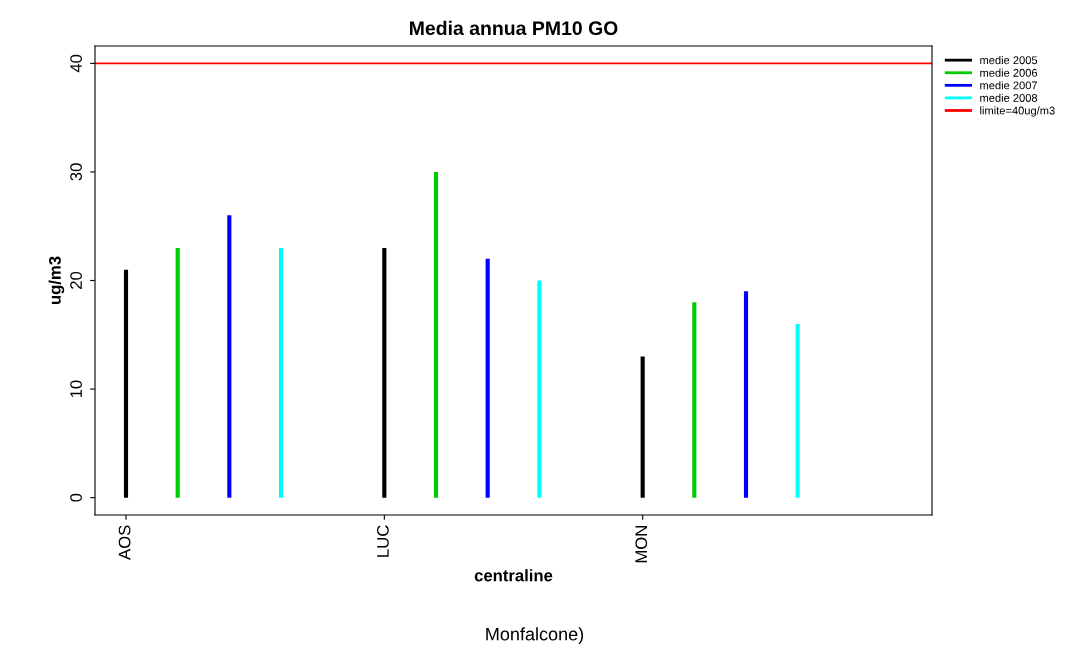 This screenshot has height=664, width=1069. What do you see at coordinates (383, 541) in the screenshot?
I see `x-tick-label: LUC` at bounding box center [383, 541].